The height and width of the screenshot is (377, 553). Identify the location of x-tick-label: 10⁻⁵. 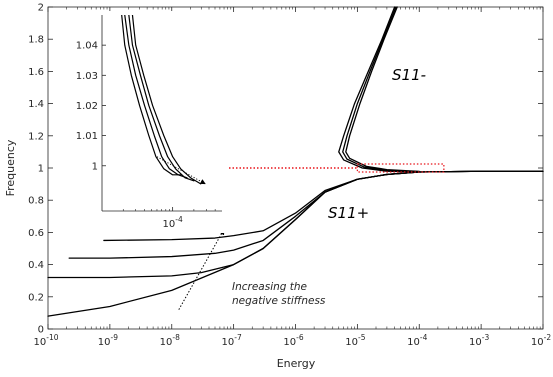
(355, 340).